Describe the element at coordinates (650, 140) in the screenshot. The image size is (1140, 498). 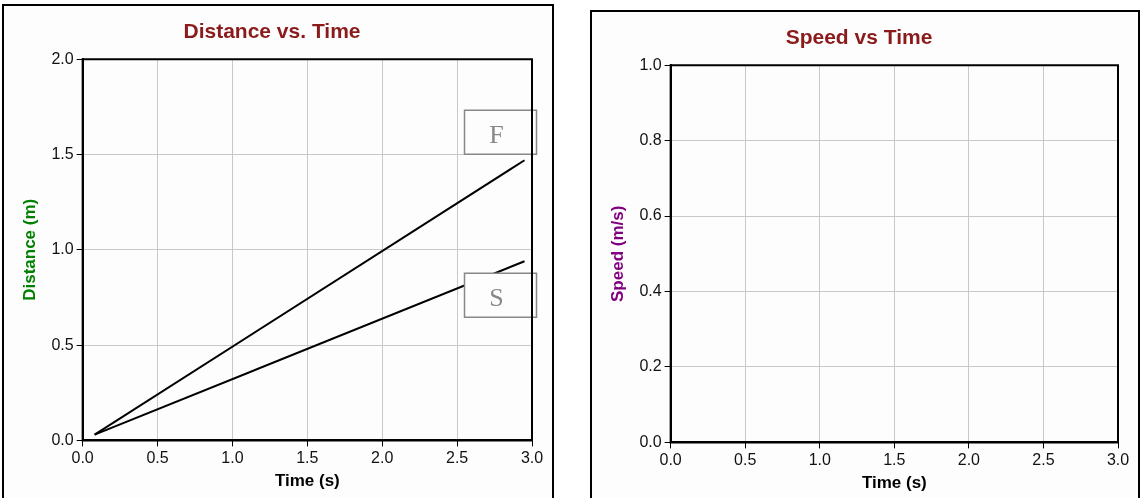
I see `y-tick-label: 0.8` at that location.